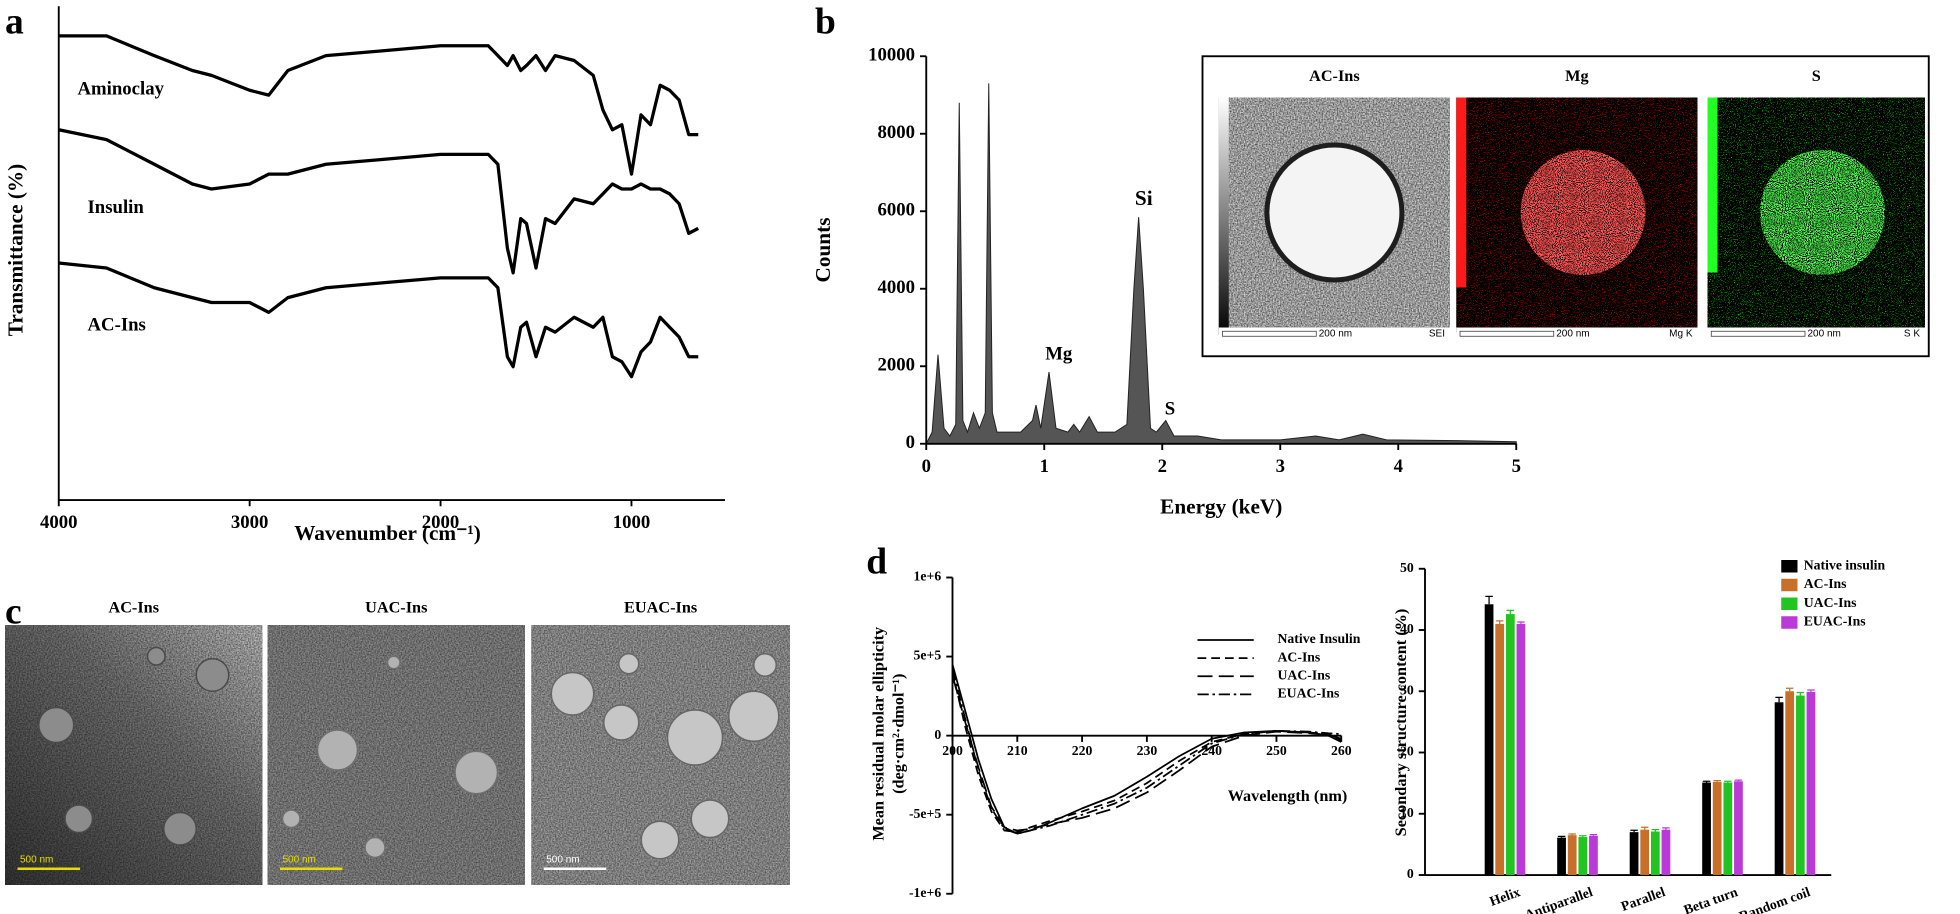 The width and height of the screenshot is (1960, 914). What do you see at coordinates (1437, 333) in the screenshot?
I see `detector-label: SEI` at bounding box center [1437, 333].